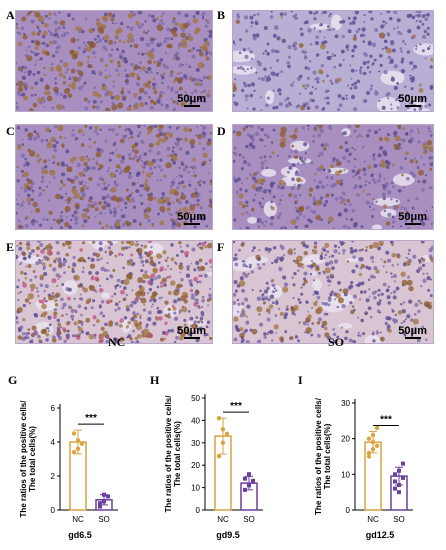 This screenshot has height=550, width=446. Describe the element at coordinates (53, 408) in the screenshot. I see `y-tick-label: 6` at that location.